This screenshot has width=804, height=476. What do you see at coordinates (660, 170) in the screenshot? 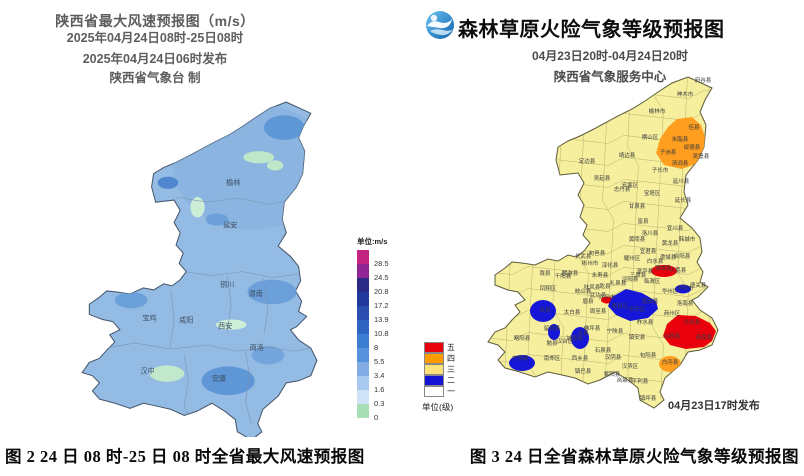
I see `county-label: 子长市` at bounding box center [660, 170].